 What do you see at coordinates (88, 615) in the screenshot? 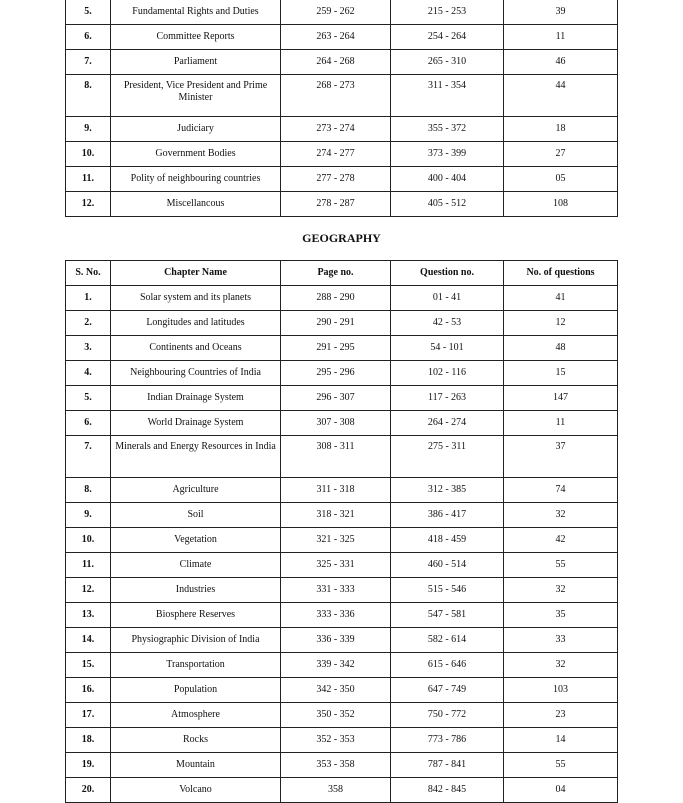
I see `cell-sno: 13.` at bounding box center [88, 615].